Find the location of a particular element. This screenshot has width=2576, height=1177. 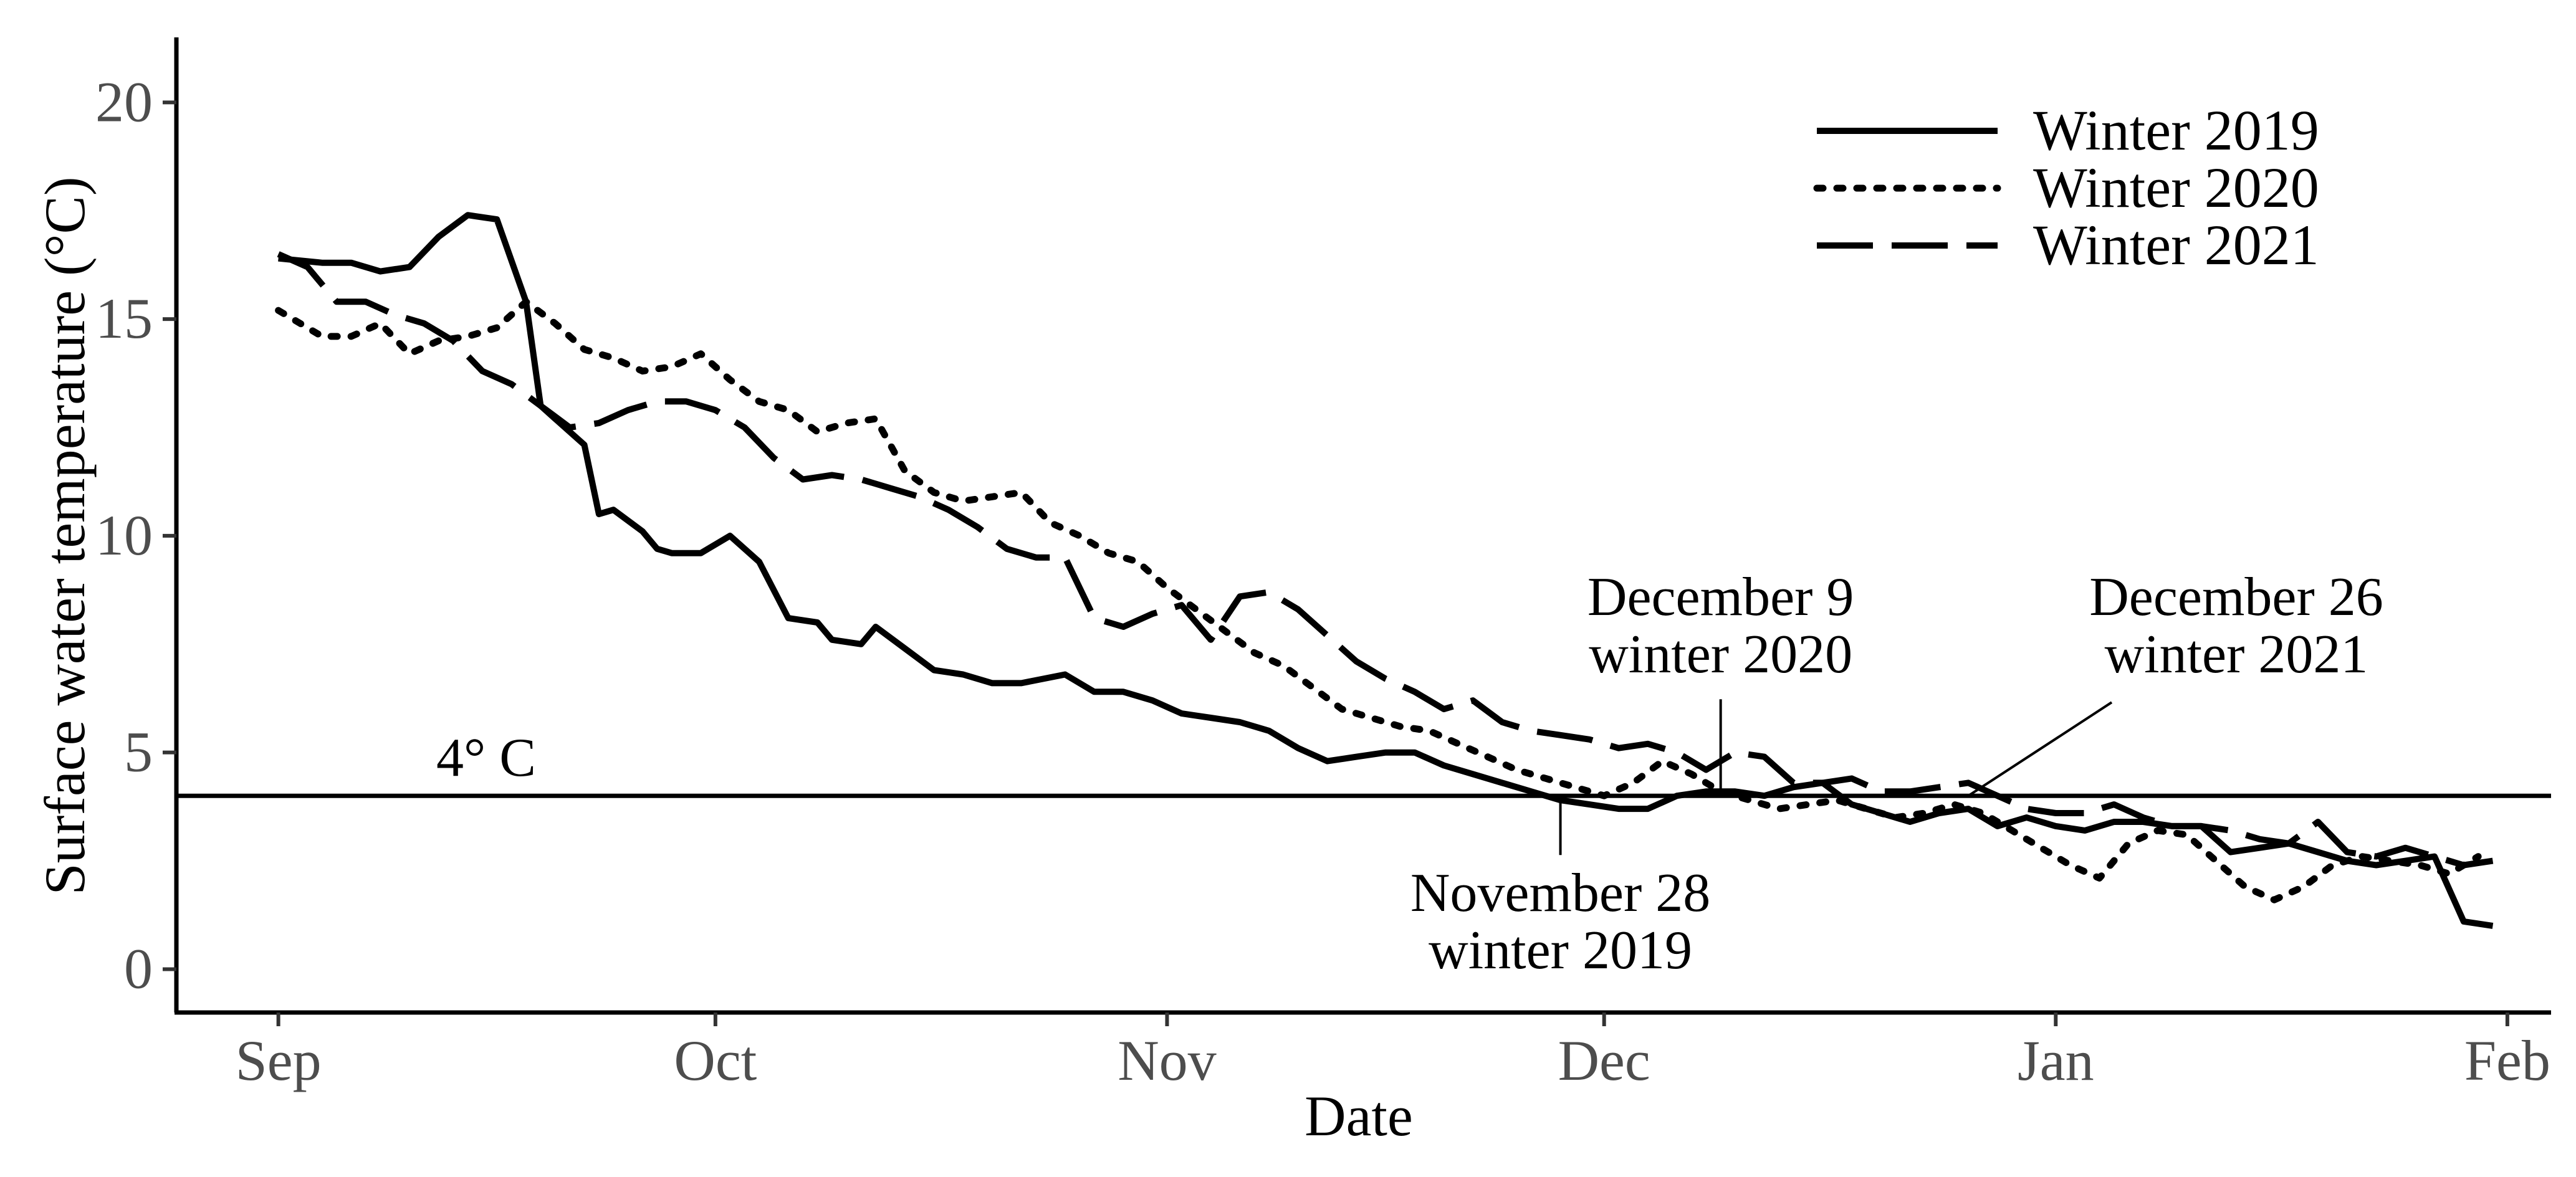

annotation-label: winter 2021 is located at coordinates (2236, 654).